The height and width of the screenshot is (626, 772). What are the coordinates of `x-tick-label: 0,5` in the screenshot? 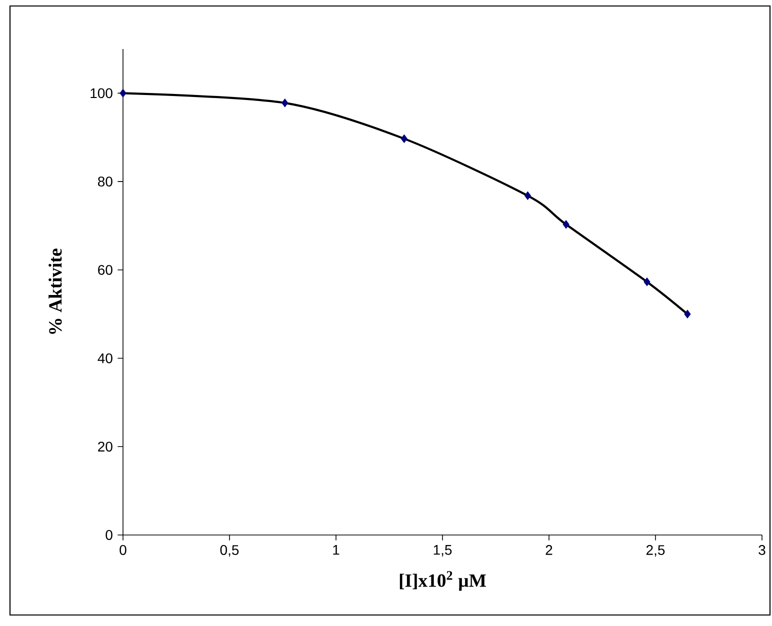 It's located at (229, 551).